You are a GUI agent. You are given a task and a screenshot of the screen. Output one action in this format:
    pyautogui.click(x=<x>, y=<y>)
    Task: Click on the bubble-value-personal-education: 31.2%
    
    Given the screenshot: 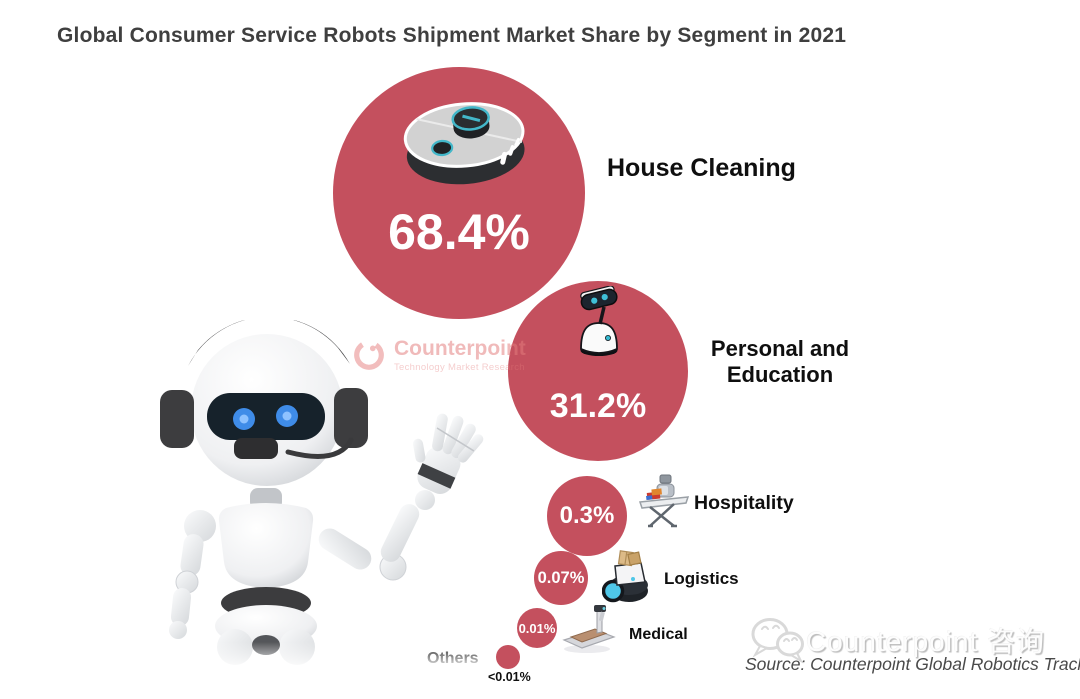 What is the action you would take?
    pyautogui.click(x=598, y=406)
    